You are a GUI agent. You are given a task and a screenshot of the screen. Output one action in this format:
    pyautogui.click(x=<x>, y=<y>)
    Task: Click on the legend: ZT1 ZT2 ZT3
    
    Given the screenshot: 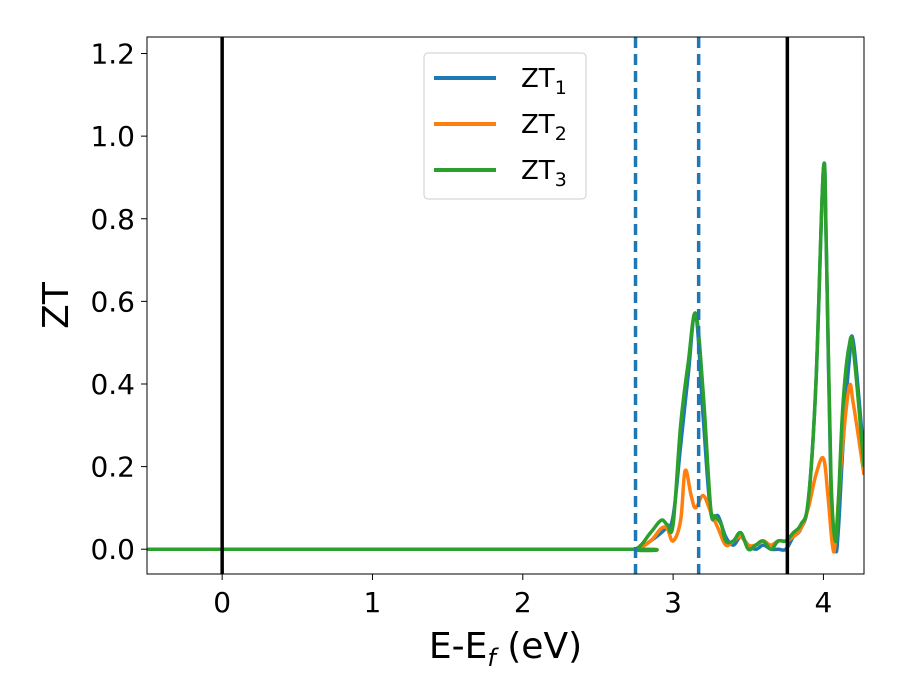 What is the action you would take?
    pyautogui.click(x=505, y=126)
    